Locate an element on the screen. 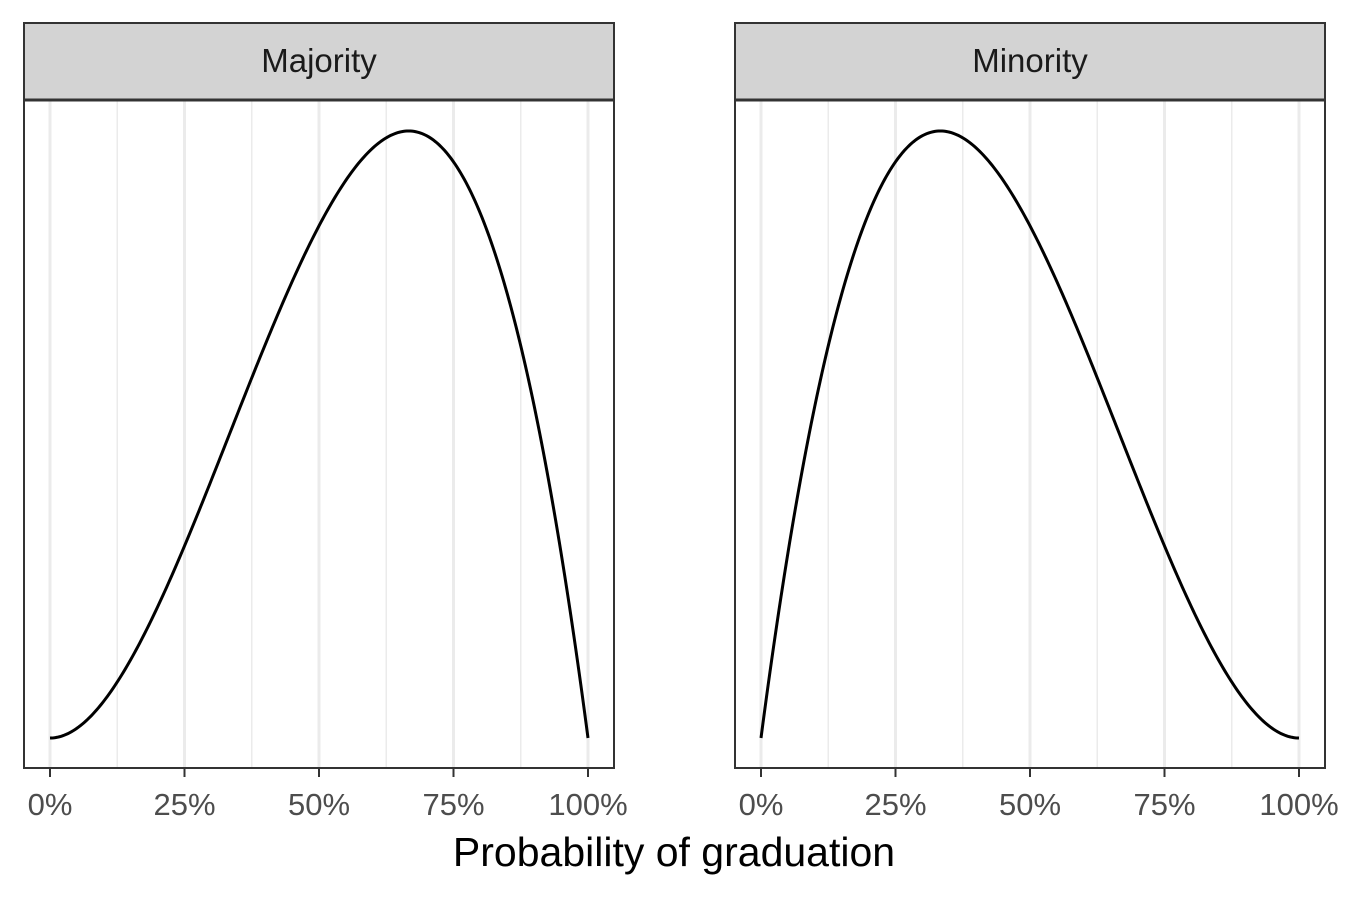  x-axis-title: Probability of graduation is located at coordinates (674, 852).